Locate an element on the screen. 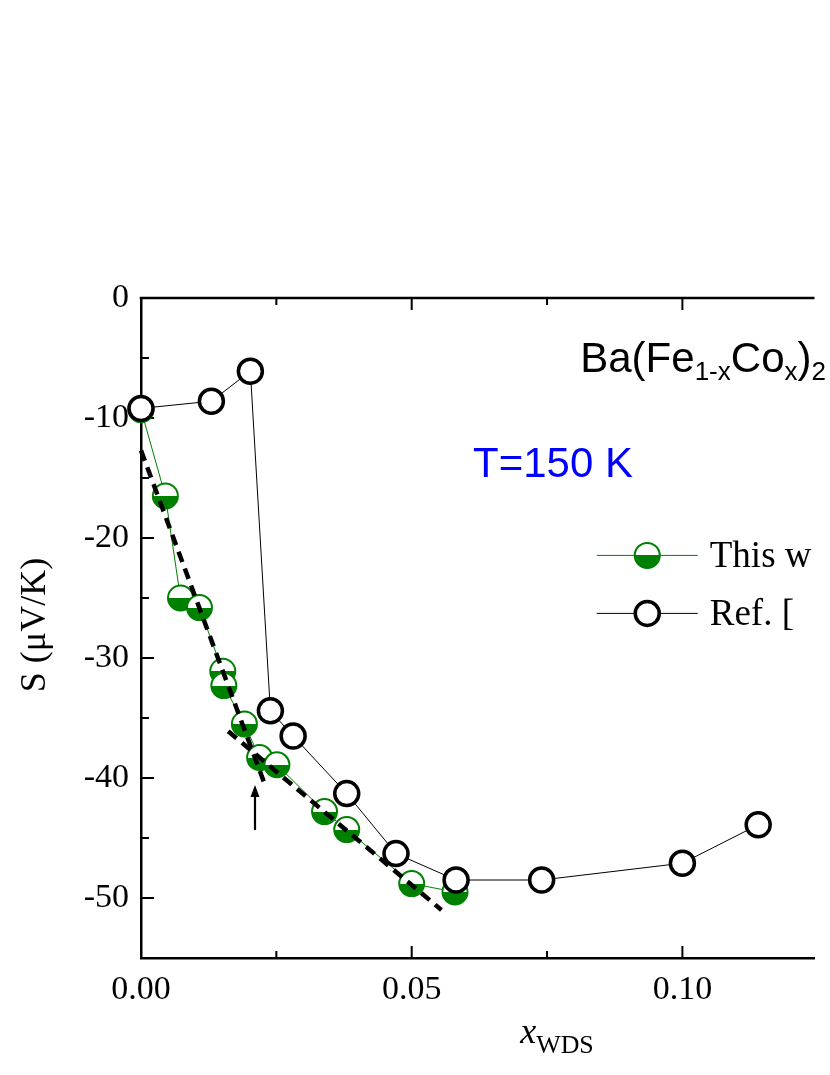 This screenshot has height=1075, width=830. y-axis-title: S (μV/K) is located at coordinates (33, 624).